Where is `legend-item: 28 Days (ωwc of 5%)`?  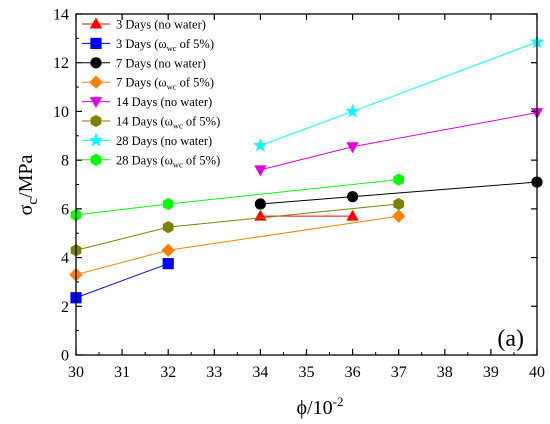 legend-item: 28 Days (ωwc of 5%) is located at coordinates (151, 161).